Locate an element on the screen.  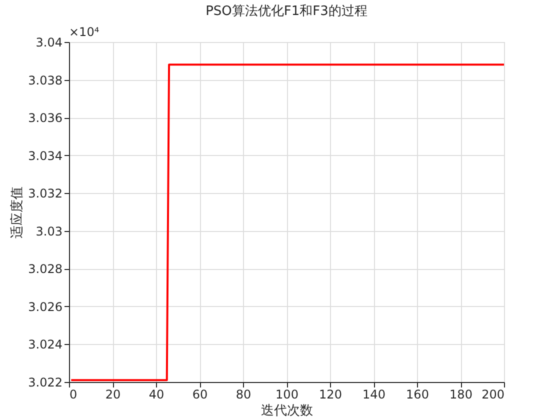
y-tick-label: 3.03 is located at coordinates (49, 231).